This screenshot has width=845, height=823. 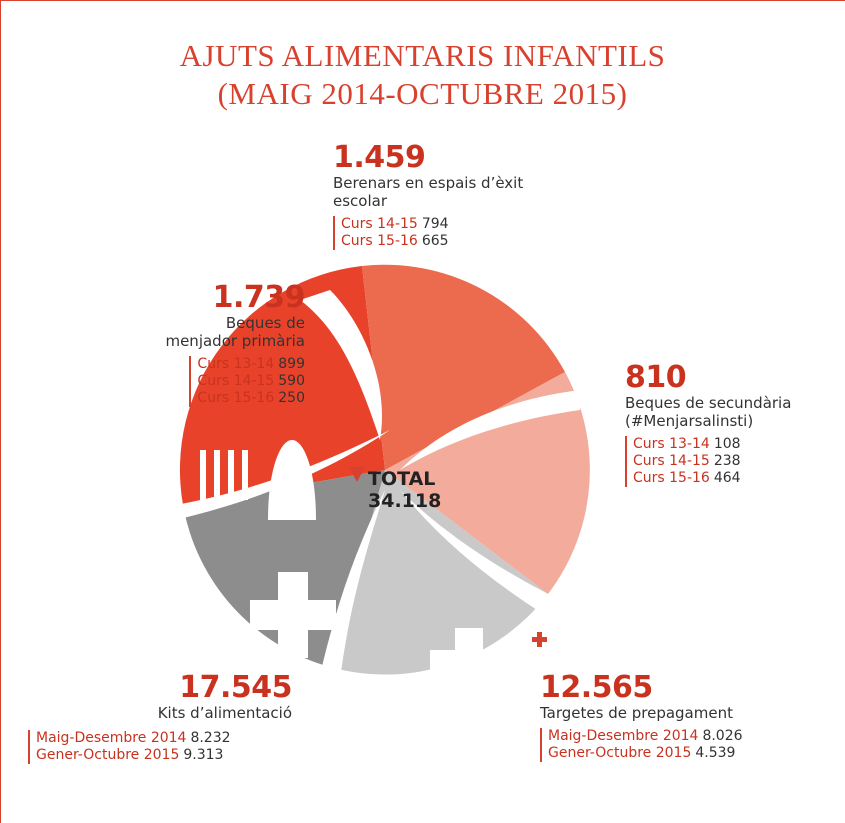 I want to click on item-value: 590, so click(x=291, y=381).